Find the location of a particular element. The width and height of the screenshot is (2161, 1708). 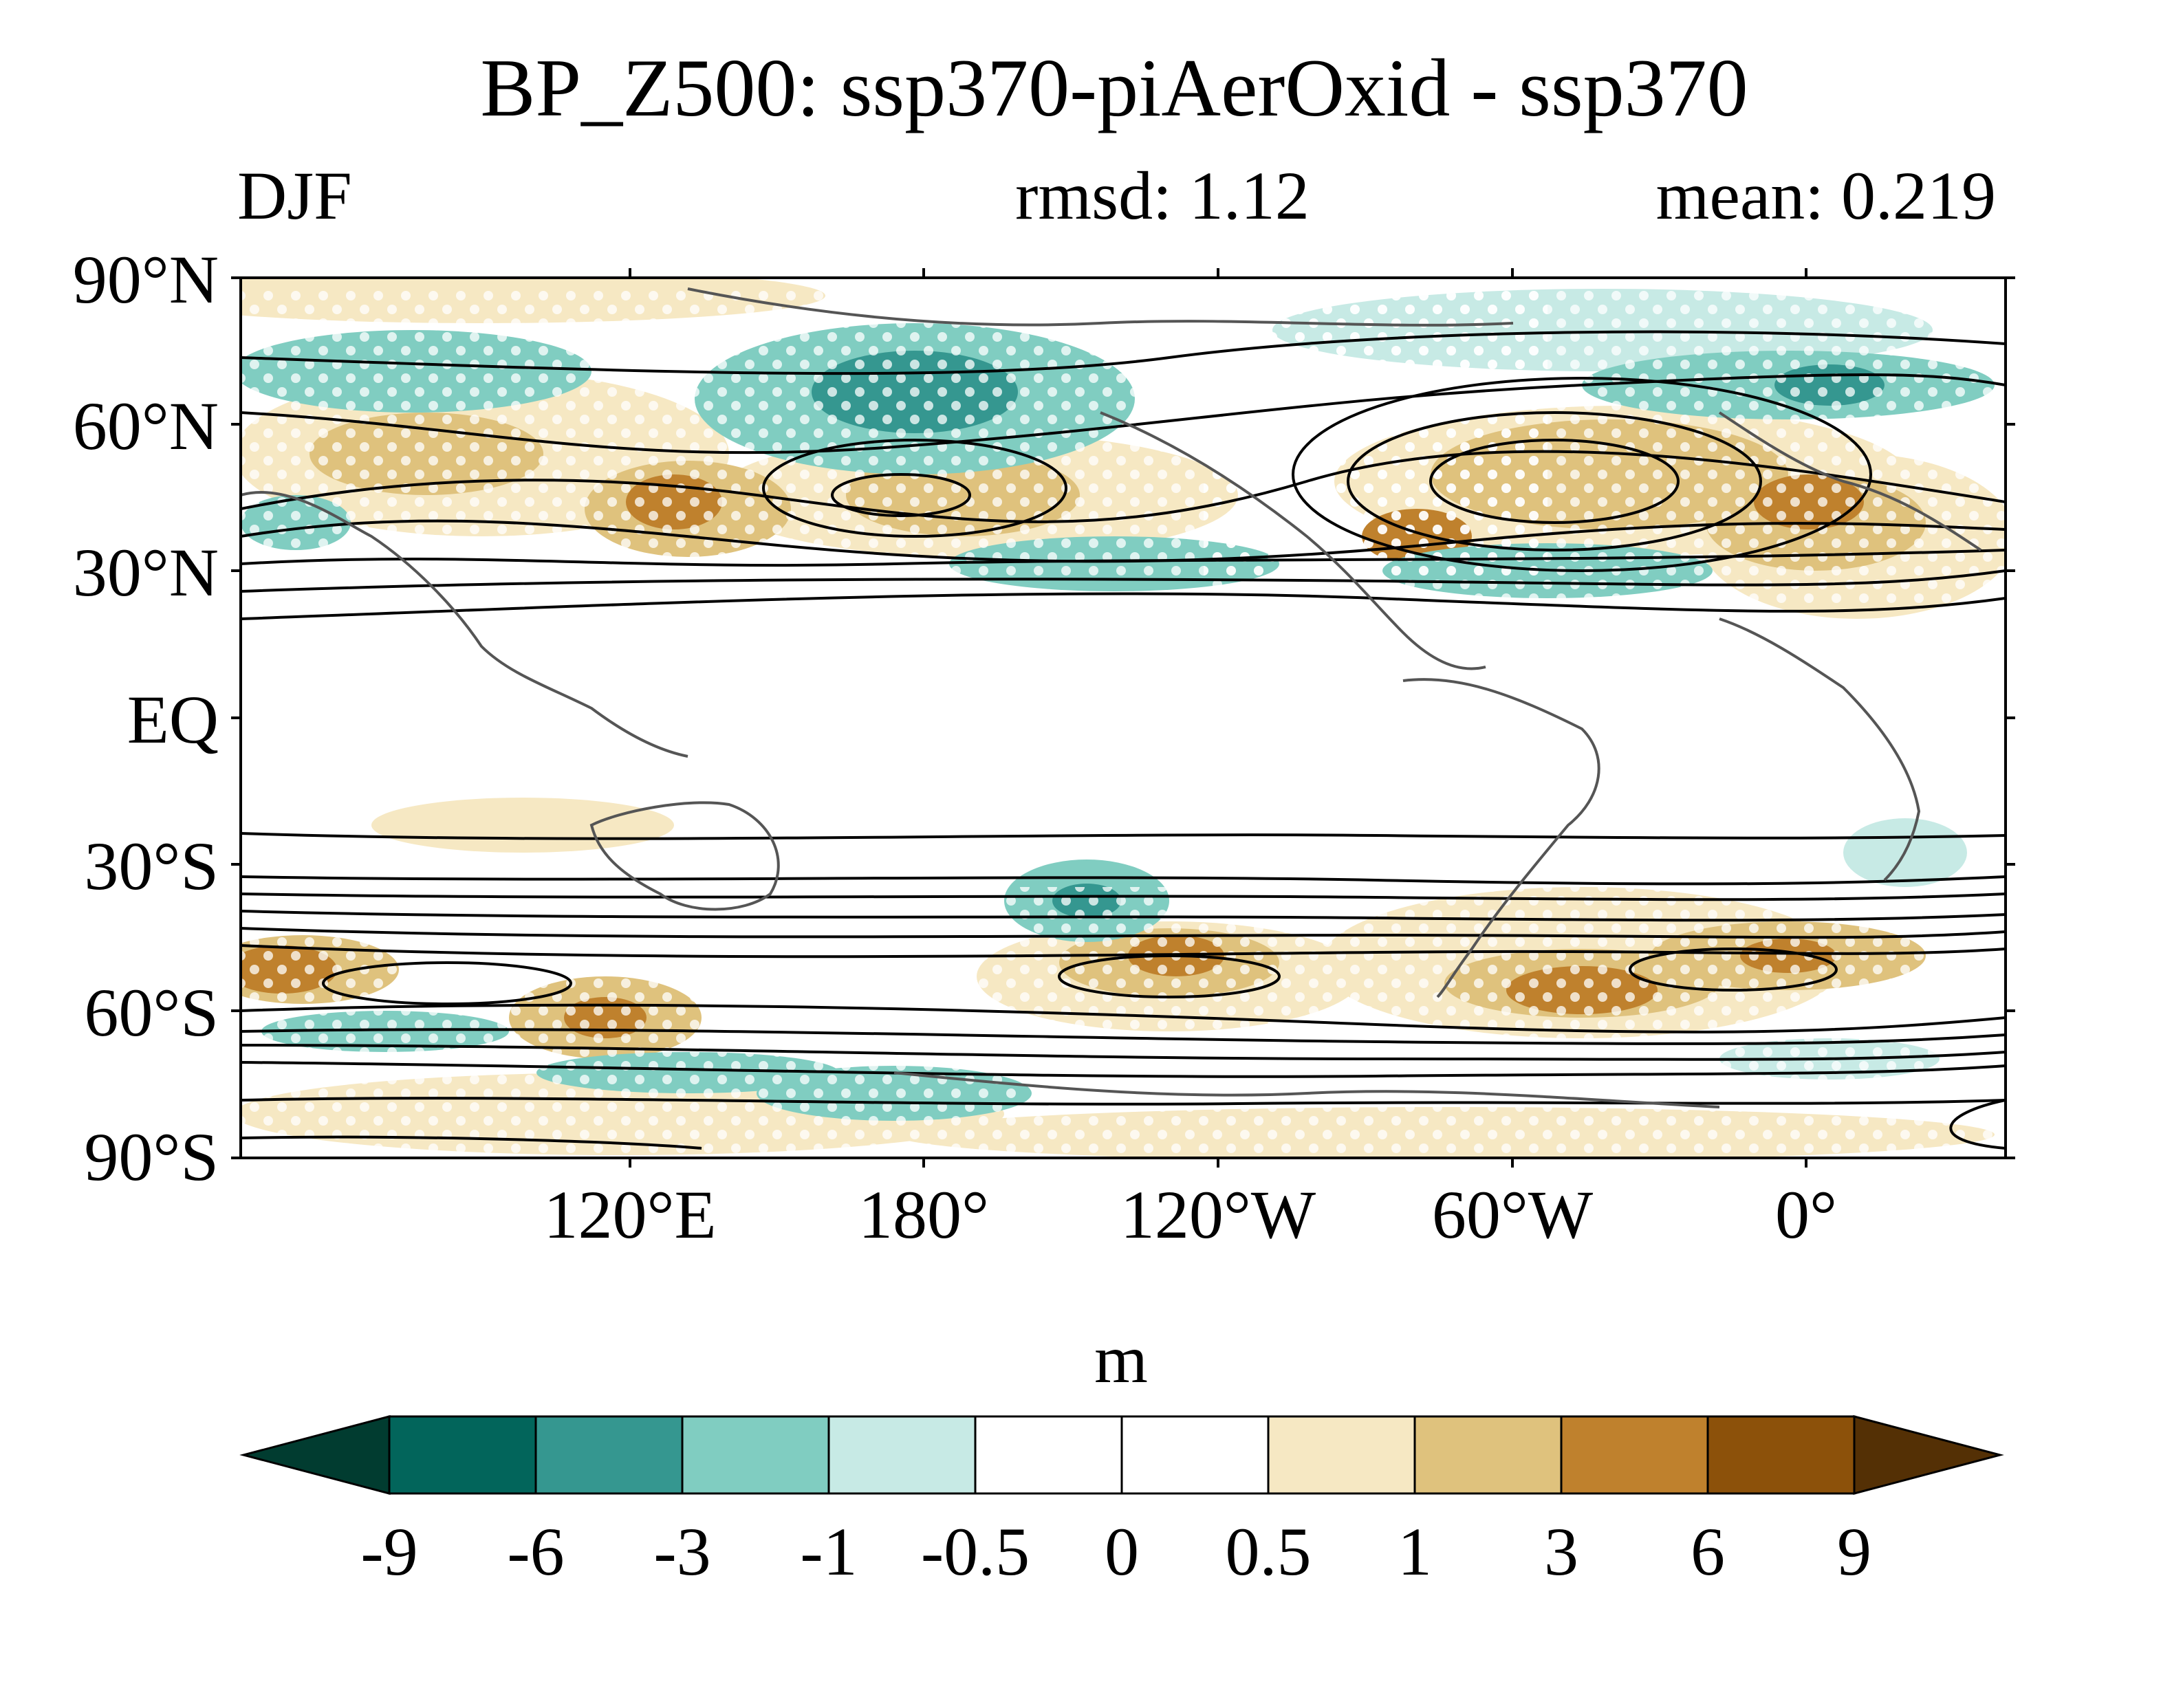

colorbar-units: m is located at coordinates (1121, 1359).